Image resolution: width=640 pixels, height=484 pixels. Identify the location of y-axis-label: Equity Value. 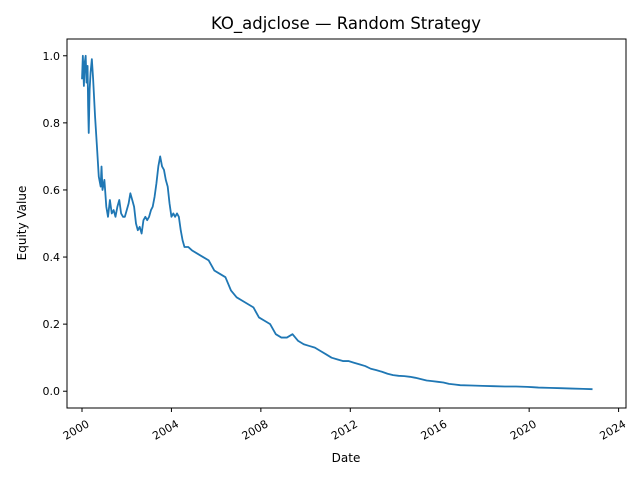
(22, 223).